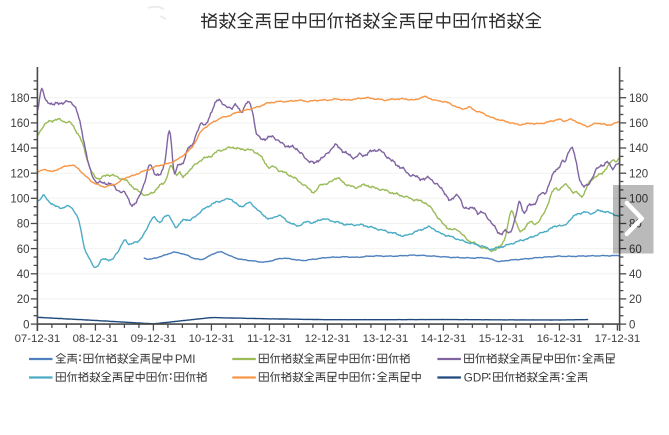 The image size is (669, 435). What do you see at coordinates (476, 378) in the screenshot?
I see `svg-text: GDP` at bounding box center [476, 378].